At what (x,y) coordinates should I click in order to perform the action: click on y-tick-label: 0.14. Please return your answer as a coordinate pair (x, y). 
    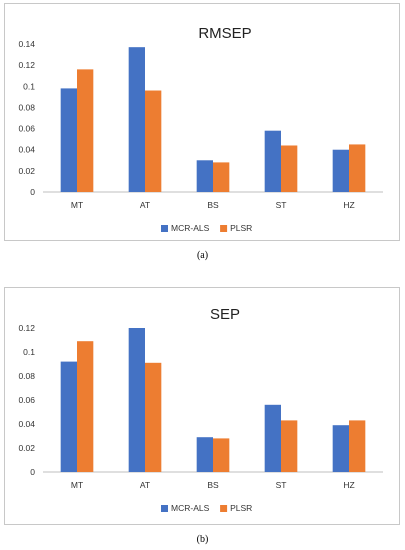
    Looking at the image, I should click on (26, 44).